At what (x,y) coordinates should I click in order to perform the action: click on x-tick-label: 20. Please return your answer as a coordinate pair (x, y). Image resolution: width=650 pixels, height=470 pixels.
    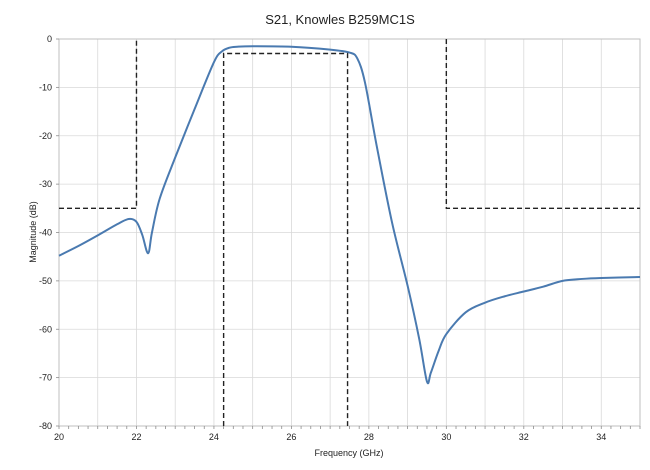
    Looking at the image, I should click on (59, 437).